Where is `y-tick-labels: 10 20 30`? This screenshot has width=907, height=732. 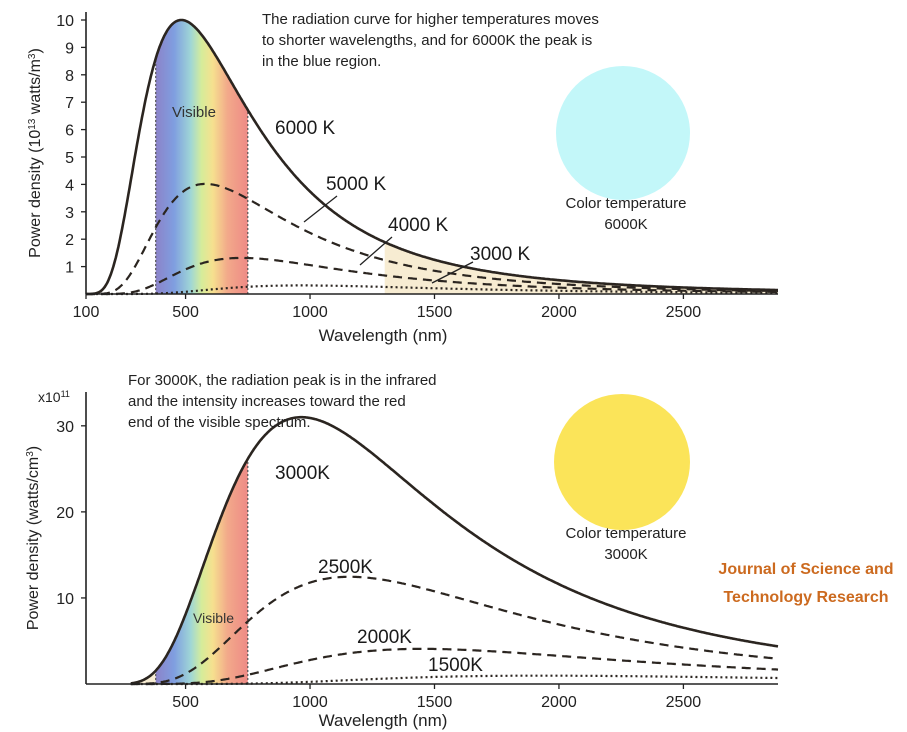 y-tick-labels: 10 20 30 is located at coordinates (65, 513).